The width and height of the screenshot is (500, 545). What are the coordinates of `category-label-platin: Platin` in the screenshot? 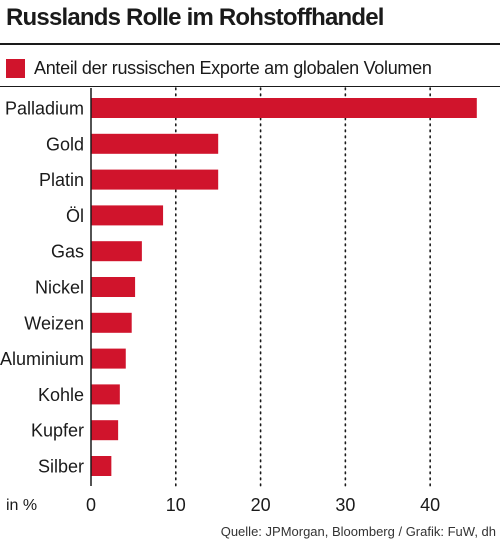 It's located at (61, 180).